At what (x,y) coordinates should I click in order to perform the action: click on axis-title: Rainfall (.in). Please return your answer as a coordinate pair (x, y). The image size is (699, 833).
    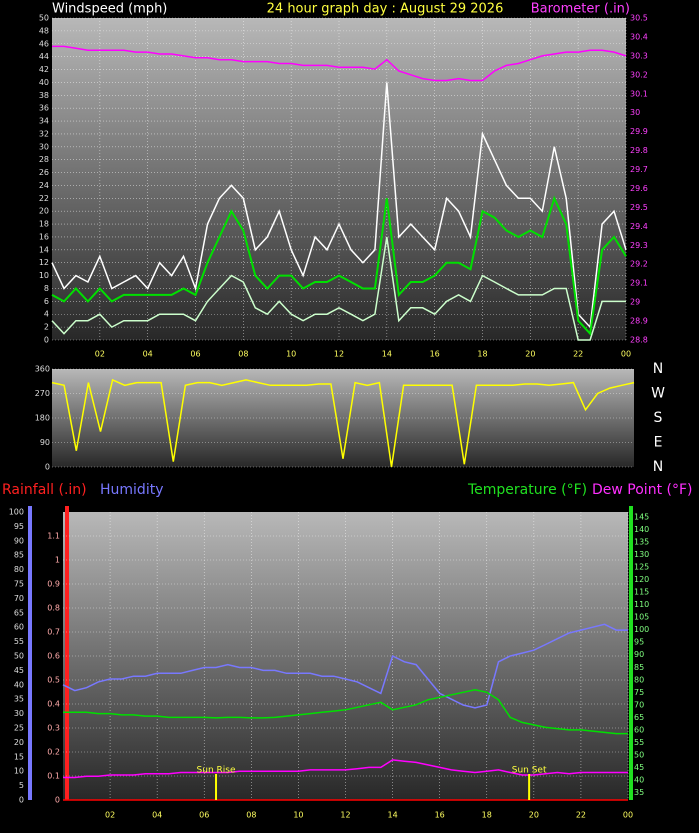
    Looking at the image, I should click on (44, 490).